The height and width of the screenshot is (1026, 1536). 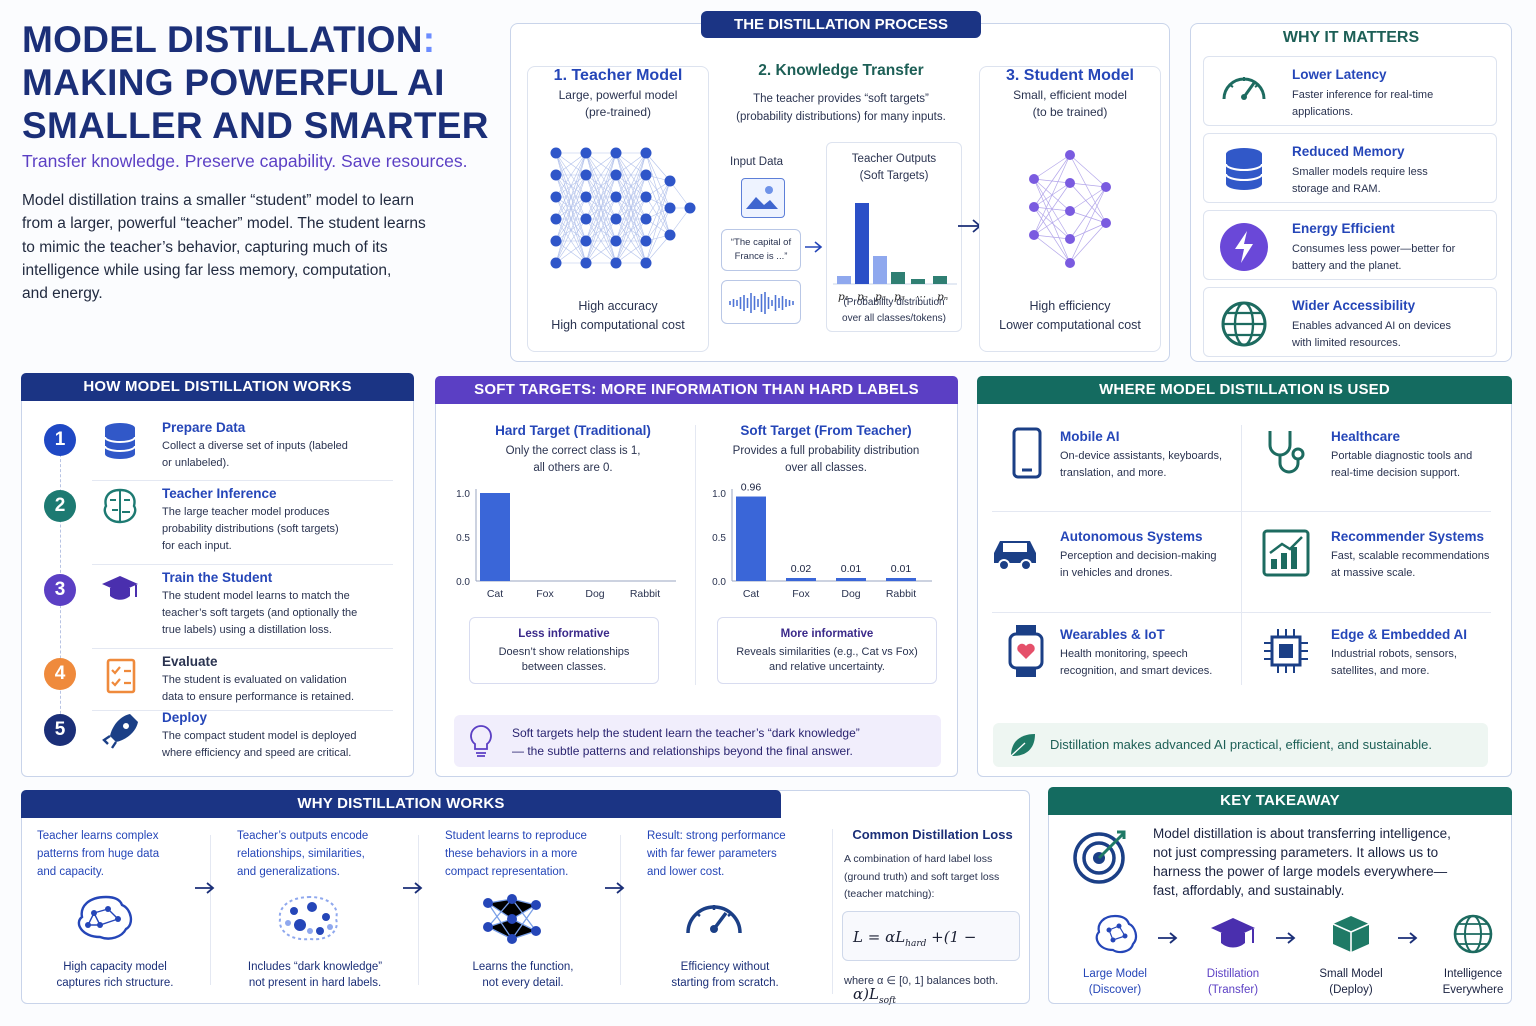 I want to click on matters-desc-line: battery and the planet., so click(x=1347, y=266).